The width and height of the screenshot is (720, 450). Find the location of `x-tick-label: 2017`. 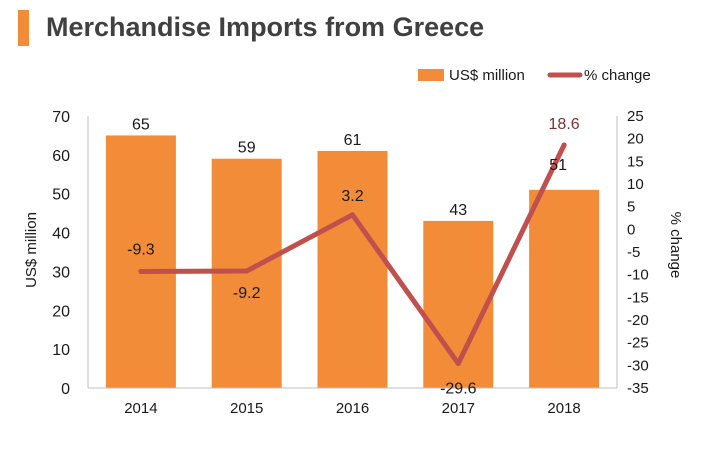

x-tick-label: 2017 is located at coordinates (458, 408).